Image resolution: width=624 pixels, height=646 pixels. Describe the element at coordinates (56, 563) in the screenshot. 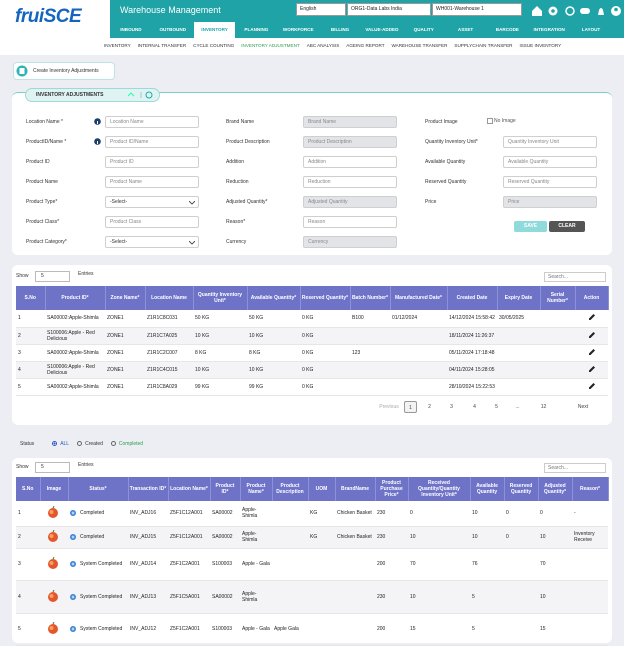

I see `product-image-wrap` at that location.